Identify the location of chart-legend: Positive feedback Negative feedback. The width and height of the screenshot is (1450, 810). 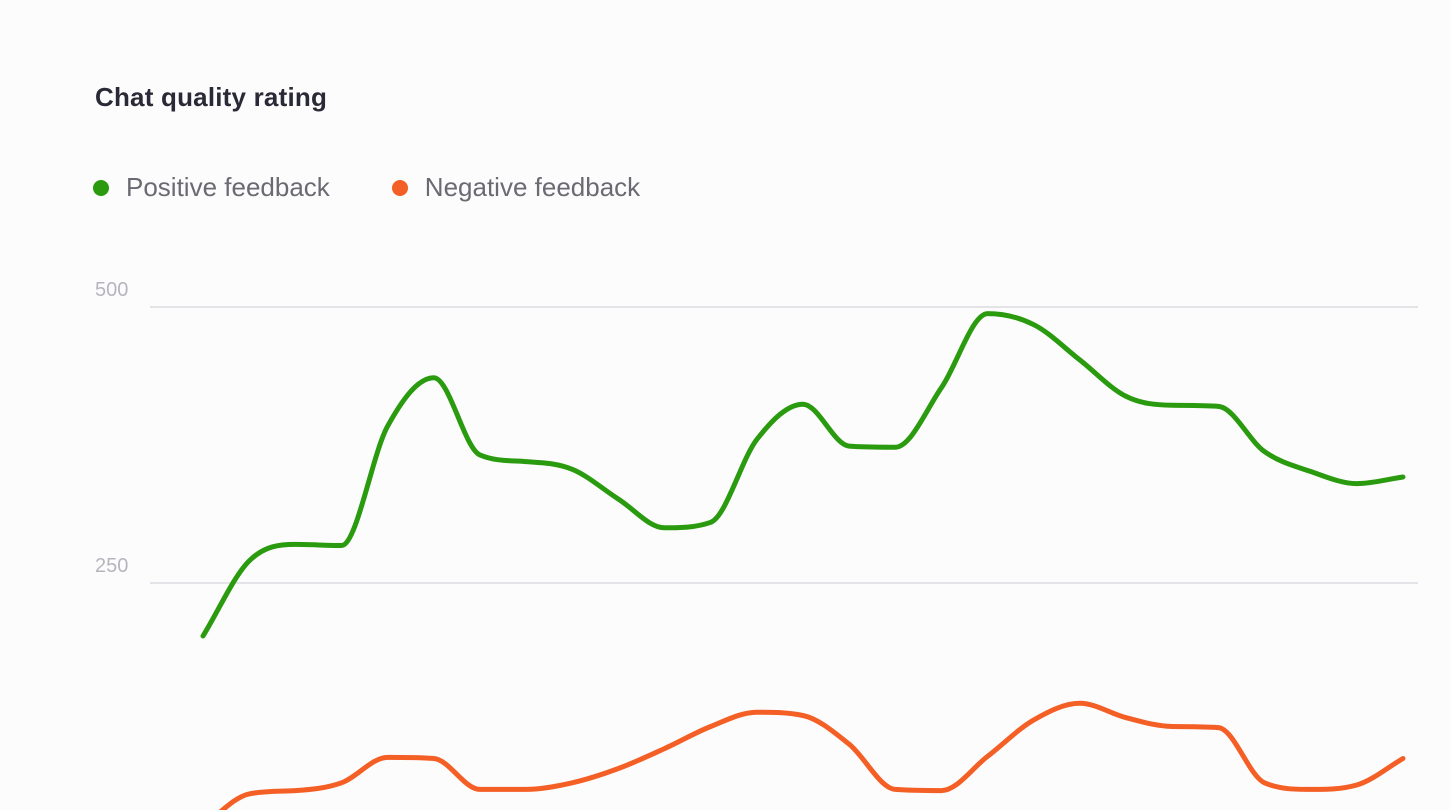
(397, 187).